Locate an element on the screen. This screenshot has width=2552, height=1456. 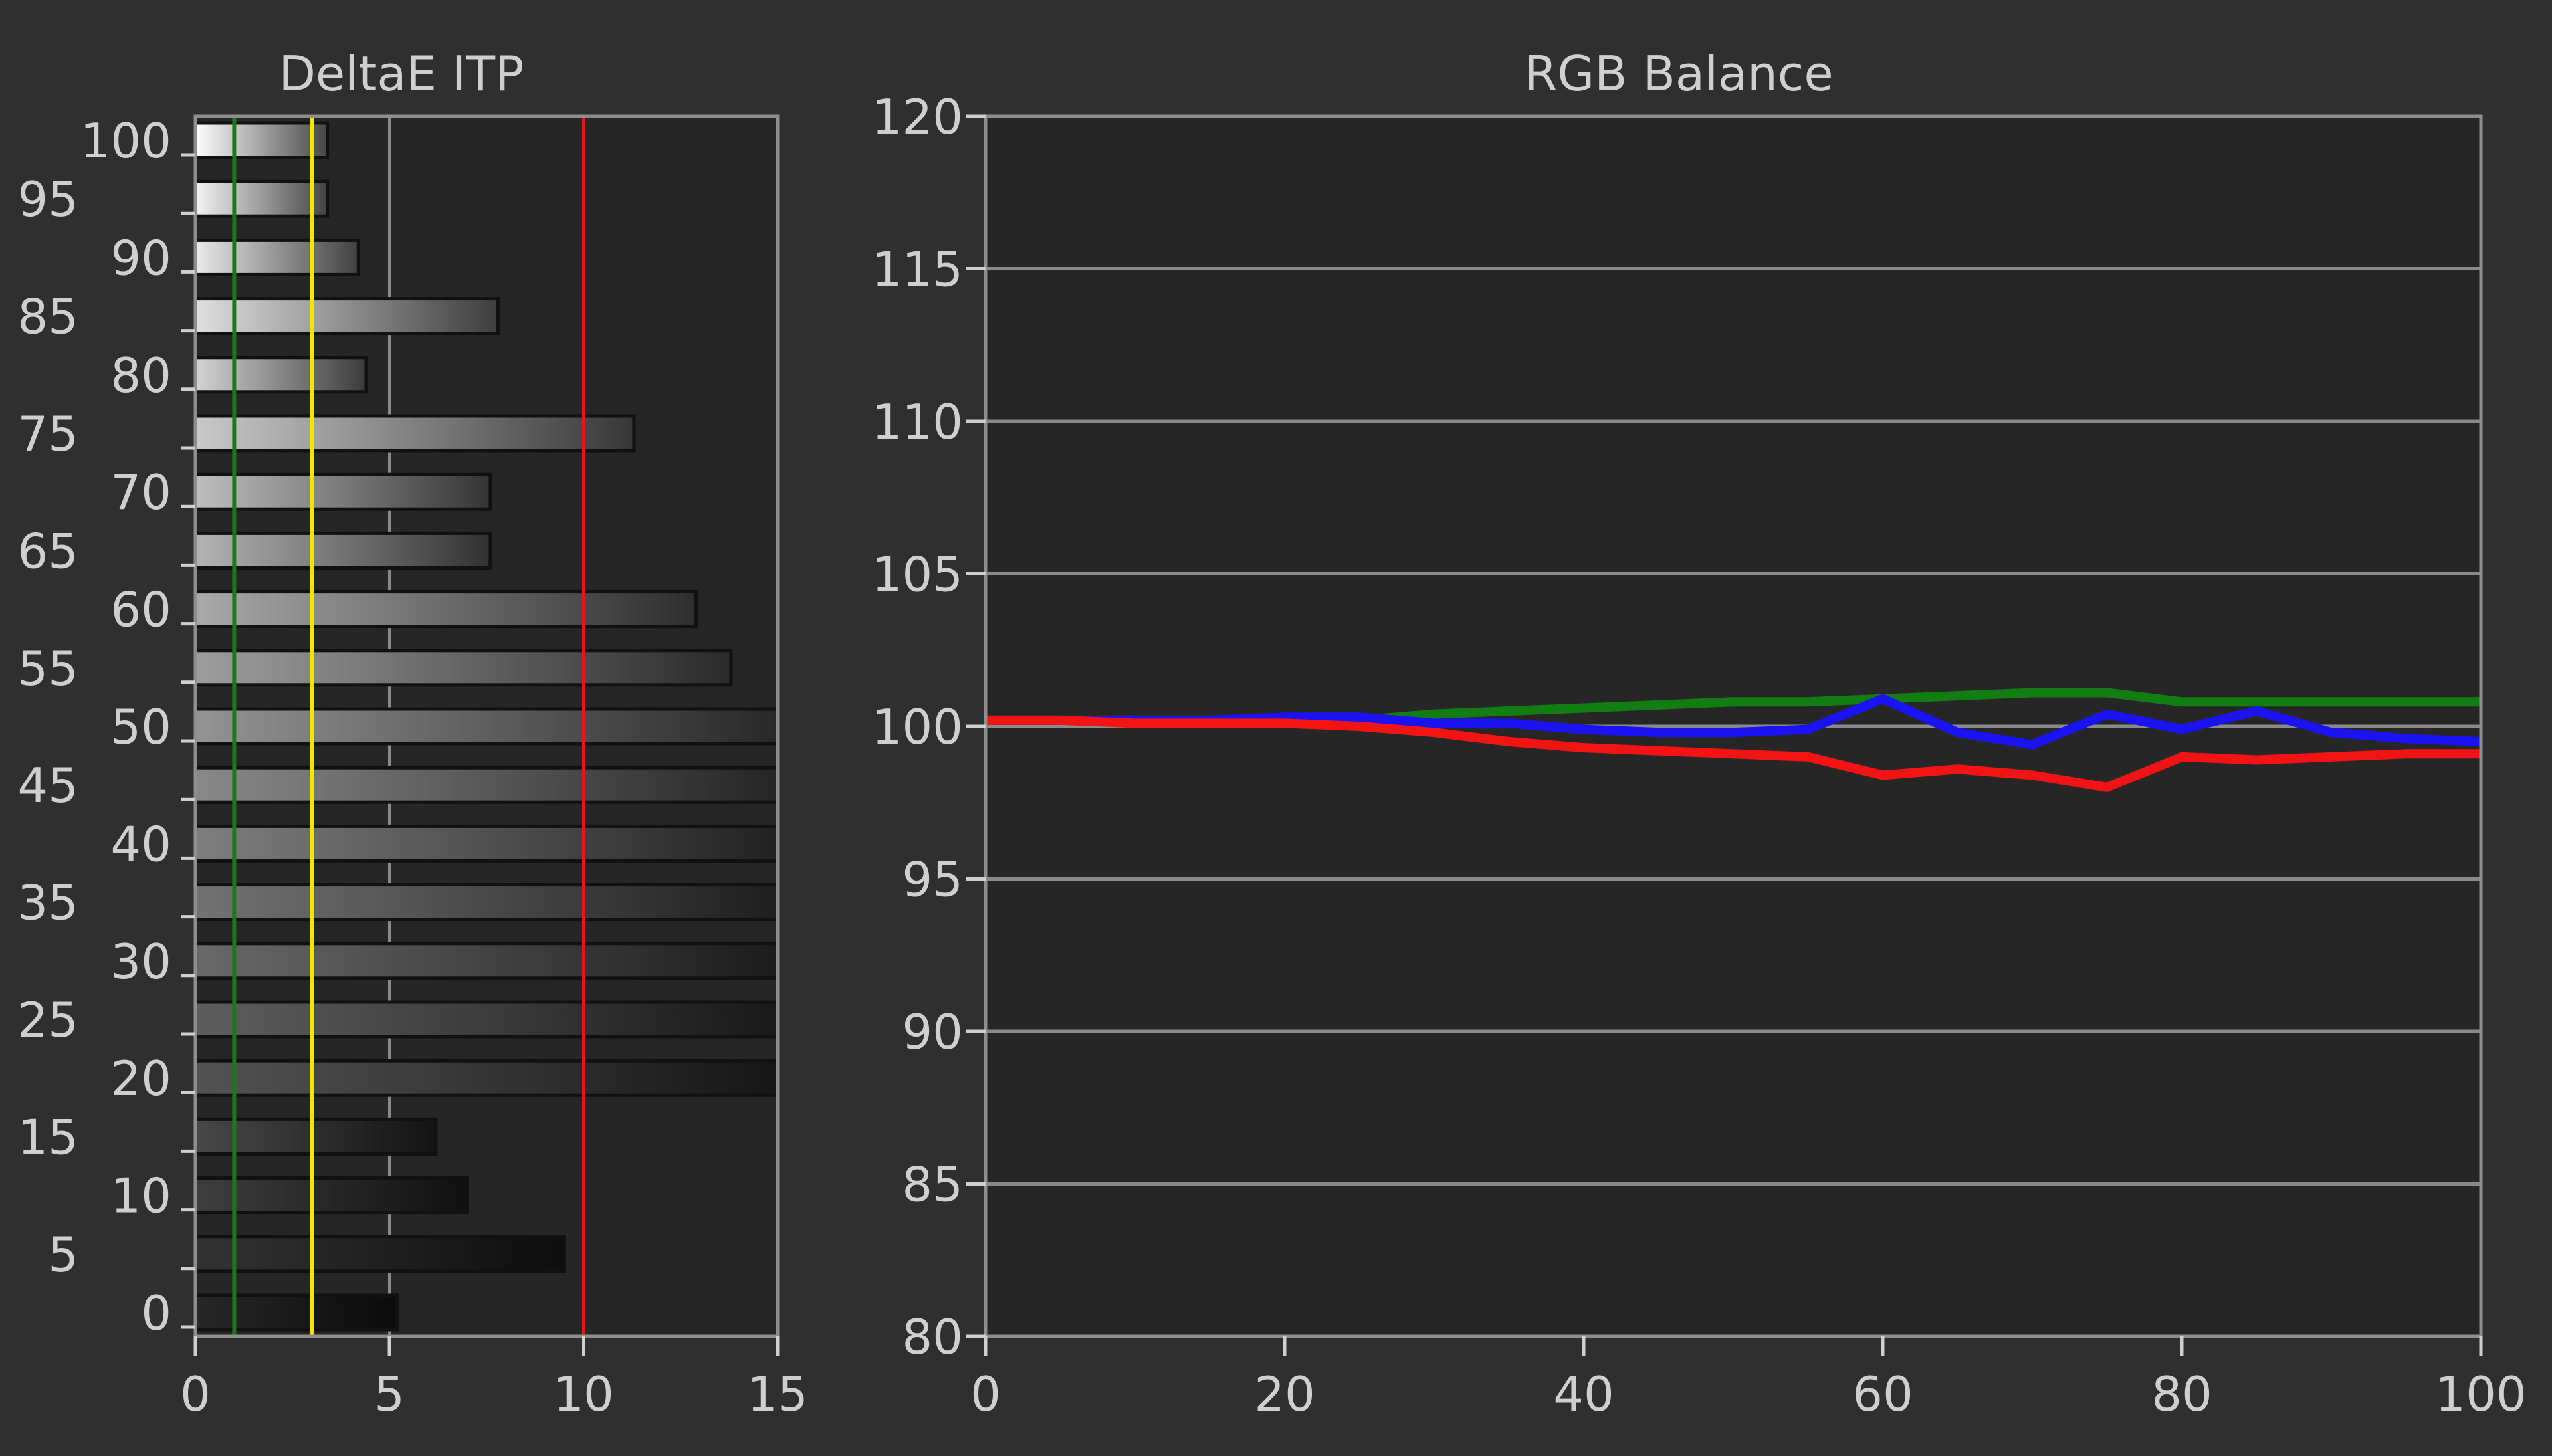
deltae-y-tick-label: 85 is located at coordinates (47, 317).